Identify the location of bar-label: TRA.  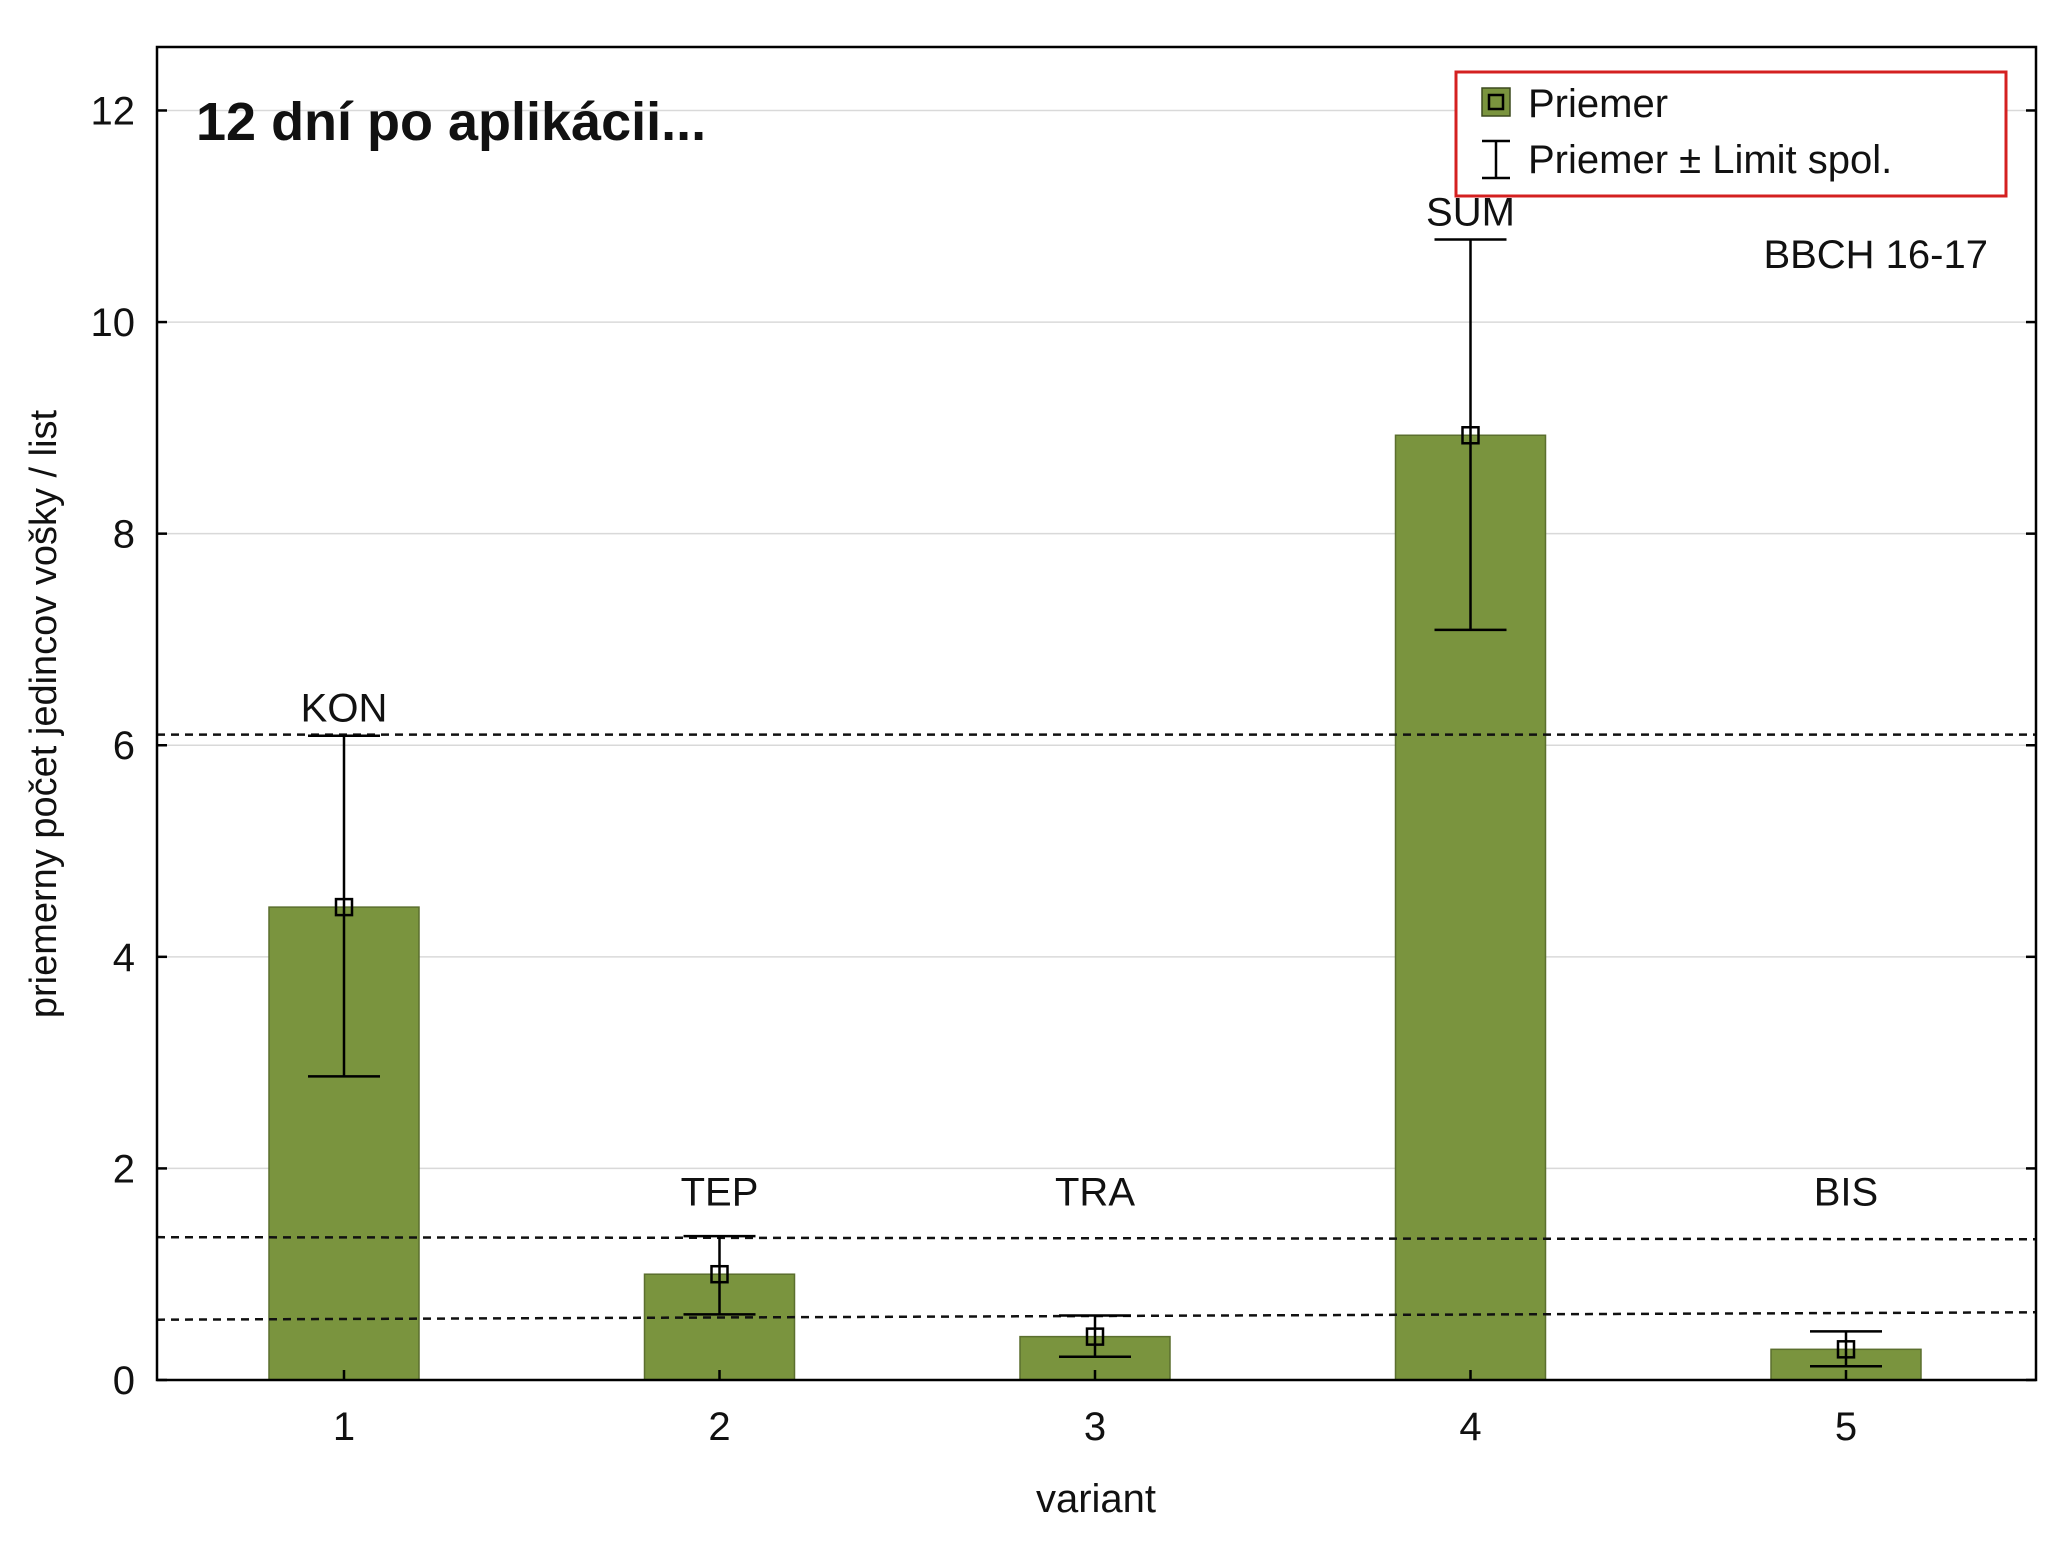
(1095, 1192).